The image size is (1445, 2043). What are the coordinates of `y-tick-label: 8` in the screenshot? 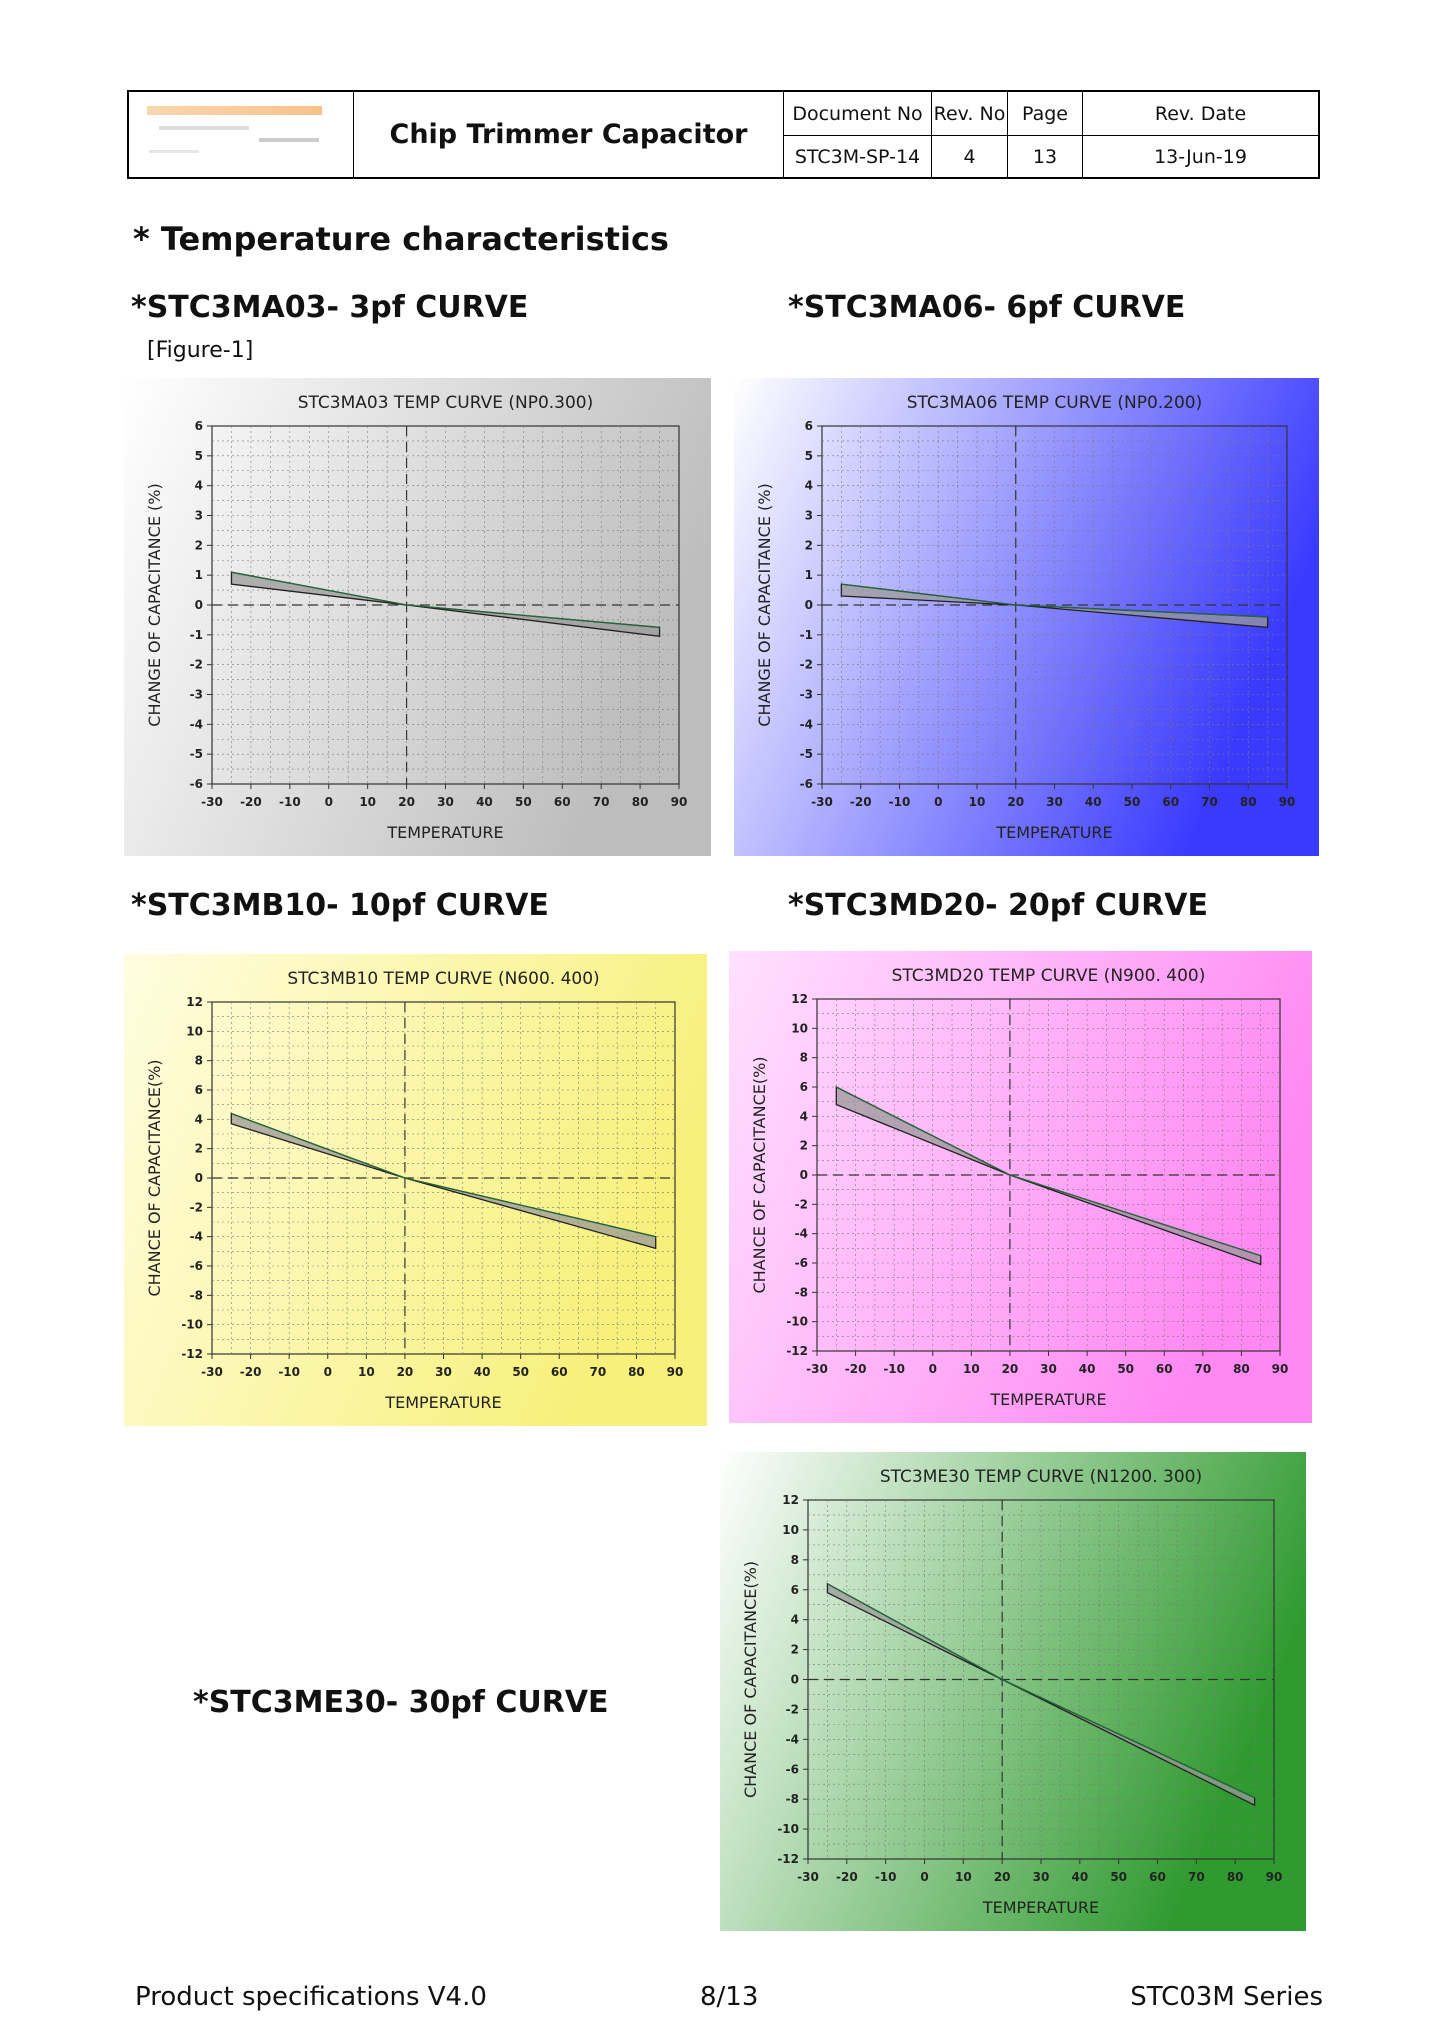 It's located at (804, 1058).